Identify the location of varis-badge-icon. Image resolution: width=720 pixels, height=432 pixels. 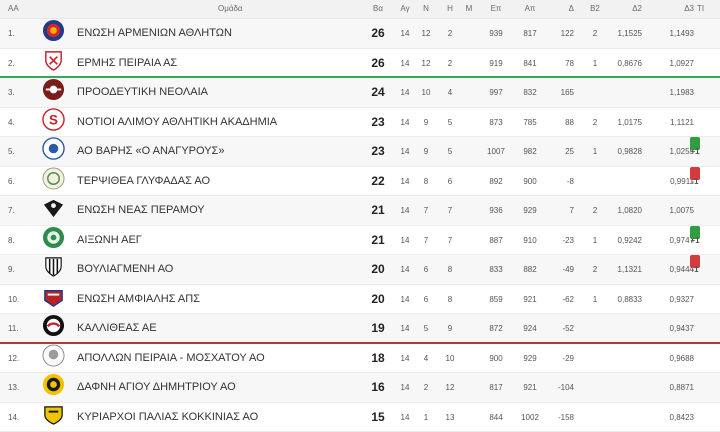
(53, 148).